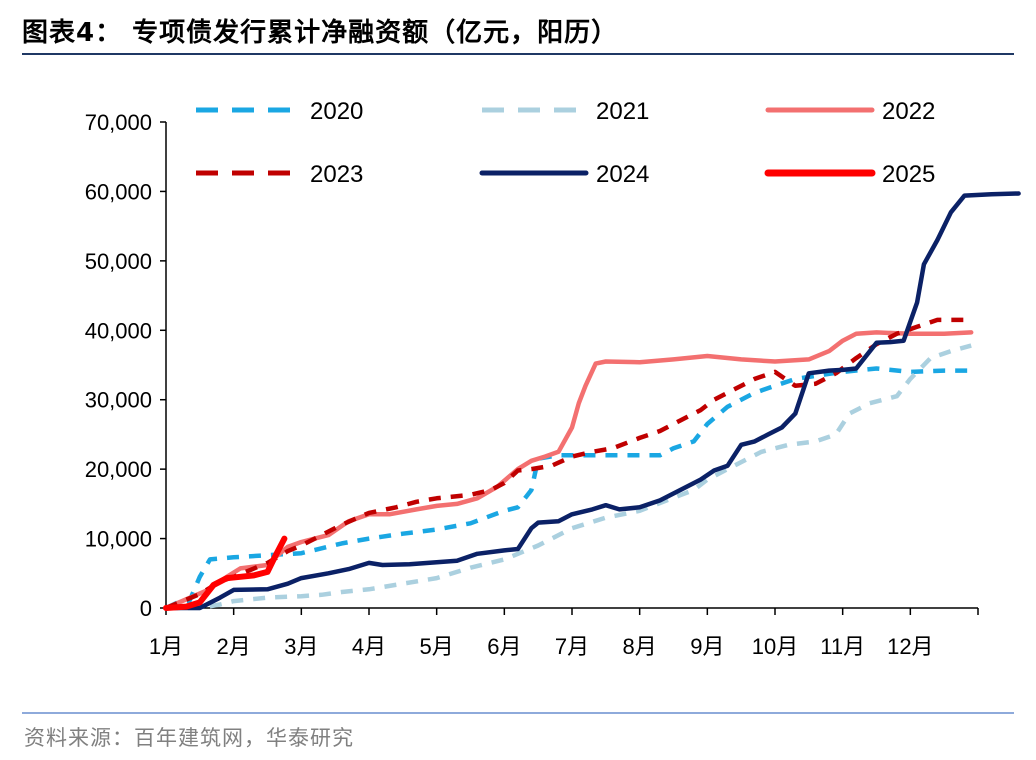 This screenshot has width=1036, height=760. What do you see at coordinates (118, 122) in the screenshot?
I see `y-tick-label: 70,000` at bounding box center [118, 122].